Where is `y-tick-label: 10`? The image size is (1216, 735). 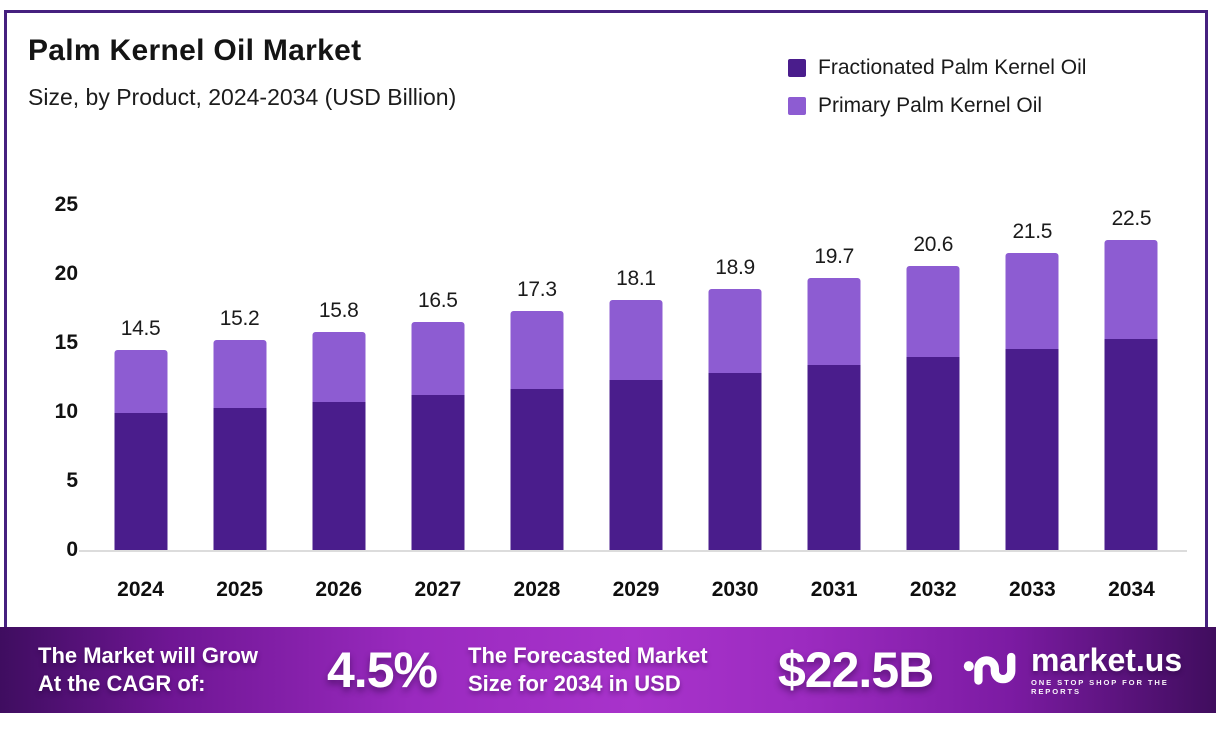
y-tick-label: 10 is located at coordinates (66, 411).